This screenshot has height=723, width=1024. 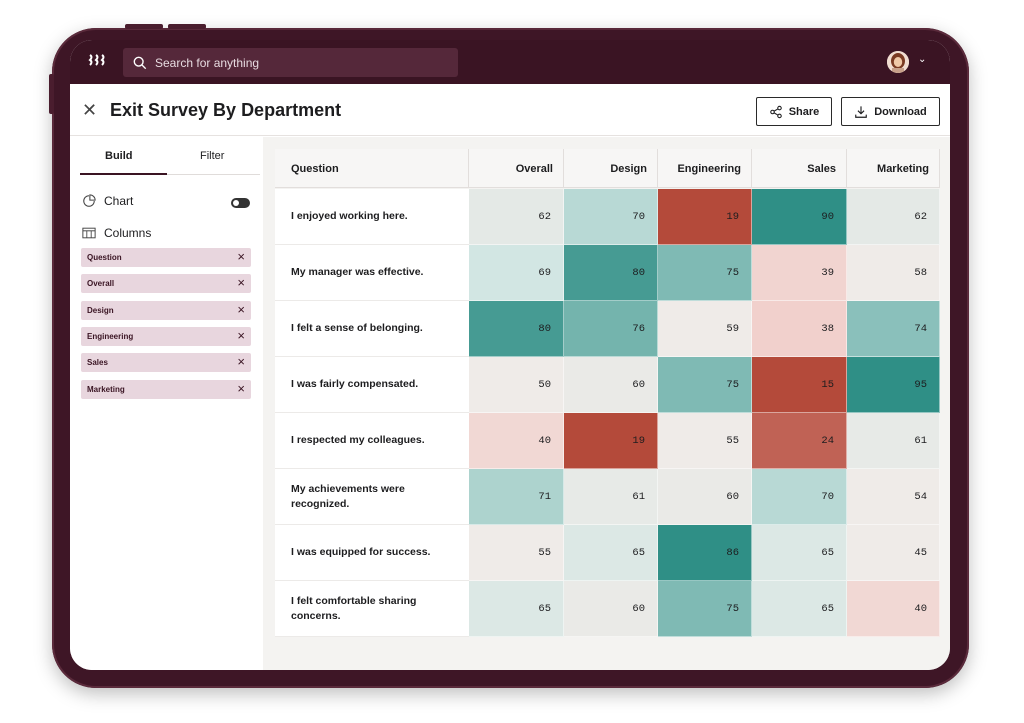 I want to click on column-header: Marketing, so click(x=893, y=168).